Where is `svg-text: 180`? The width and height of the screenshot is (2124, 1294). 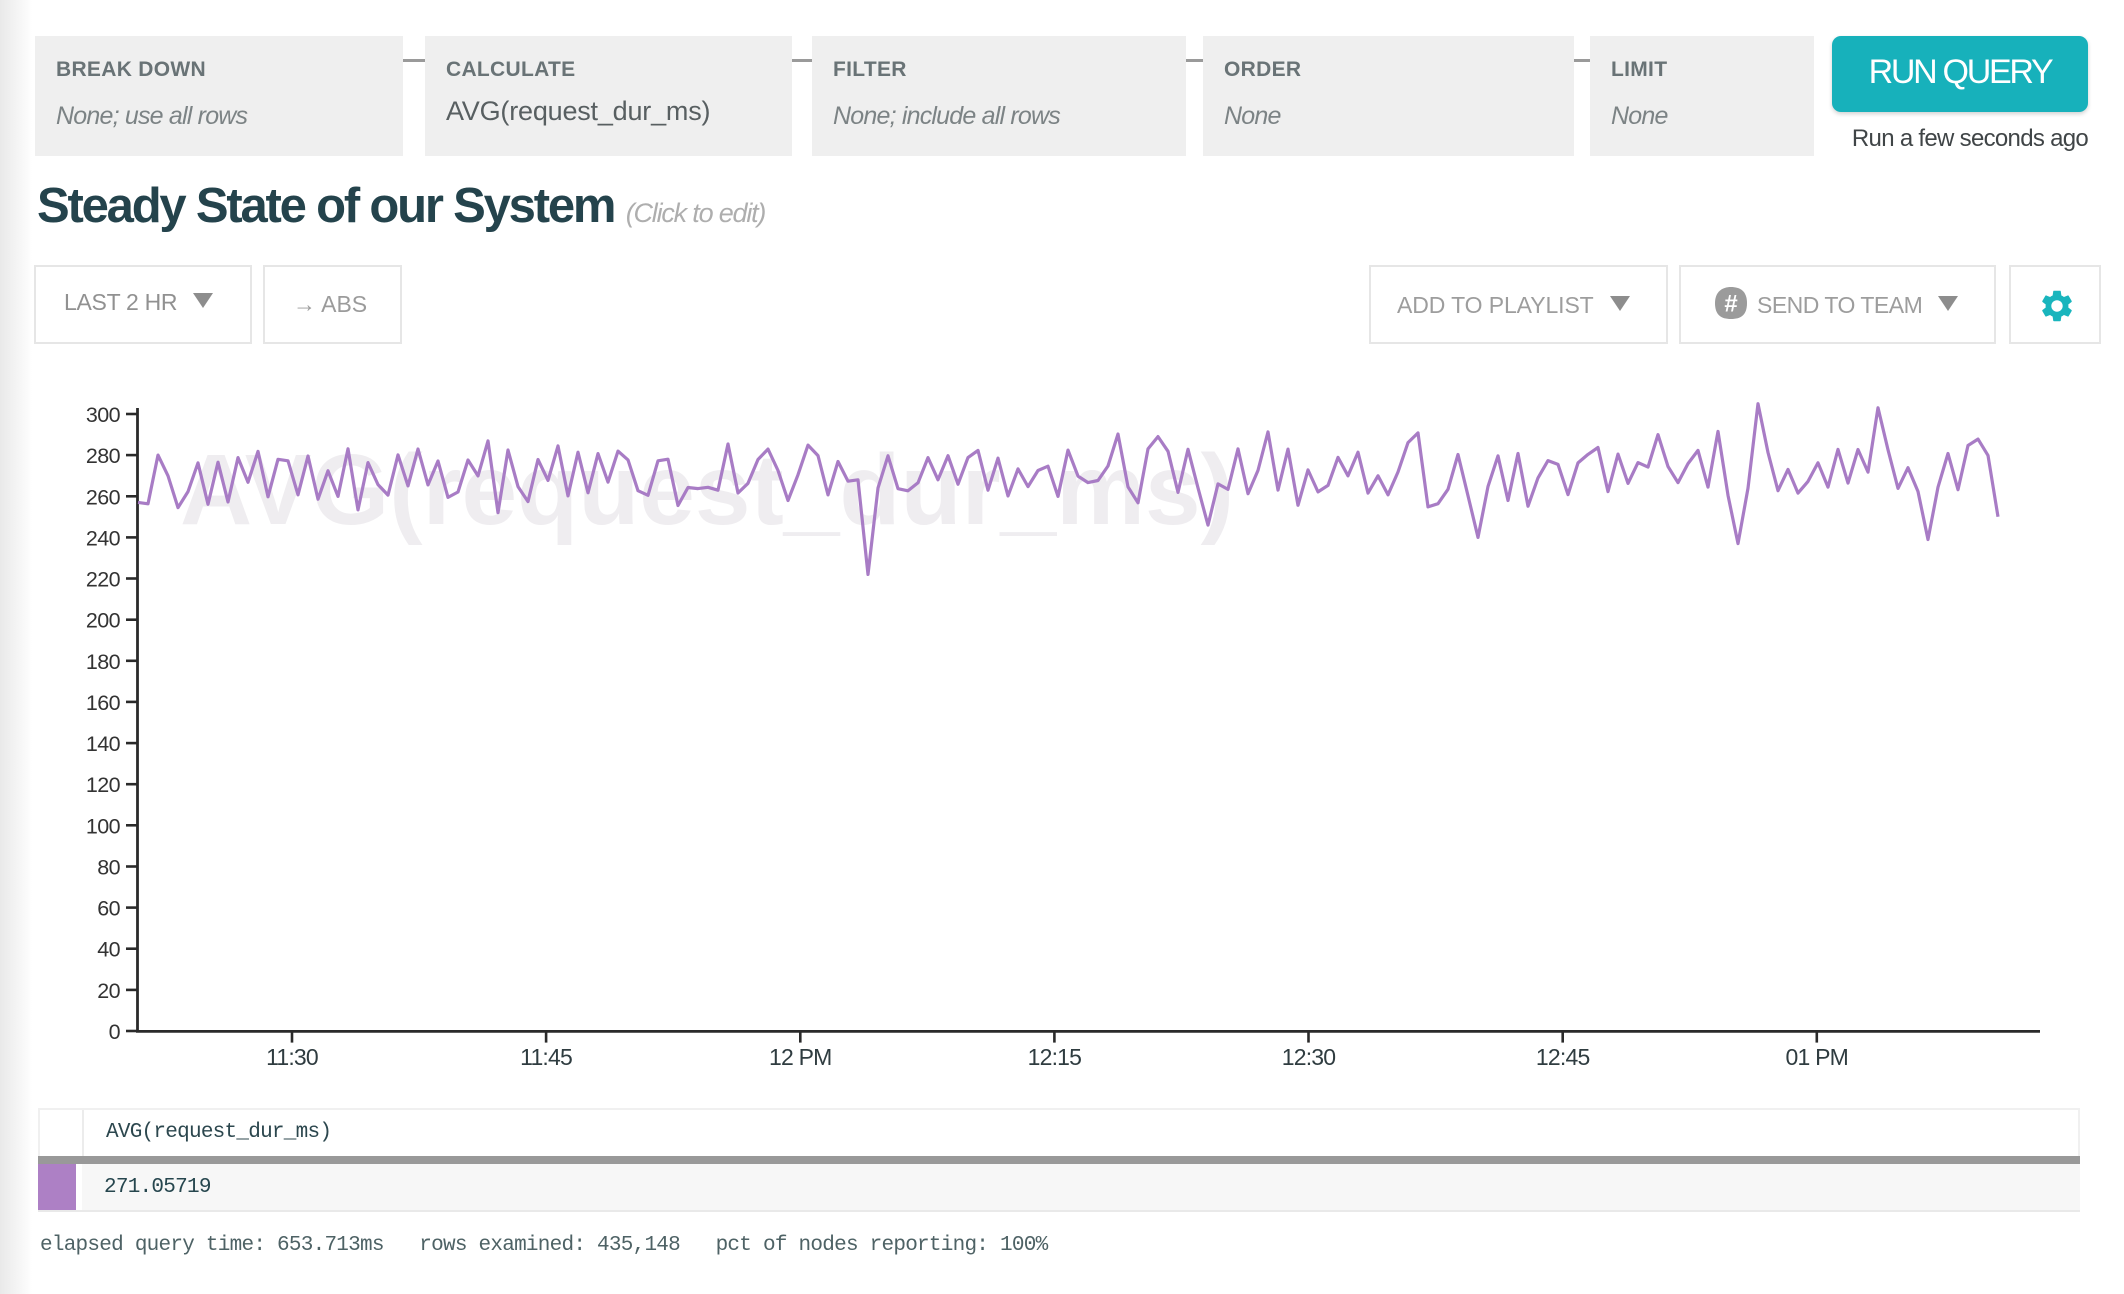
svg-text: 180 is located at coordinates (103, 662).